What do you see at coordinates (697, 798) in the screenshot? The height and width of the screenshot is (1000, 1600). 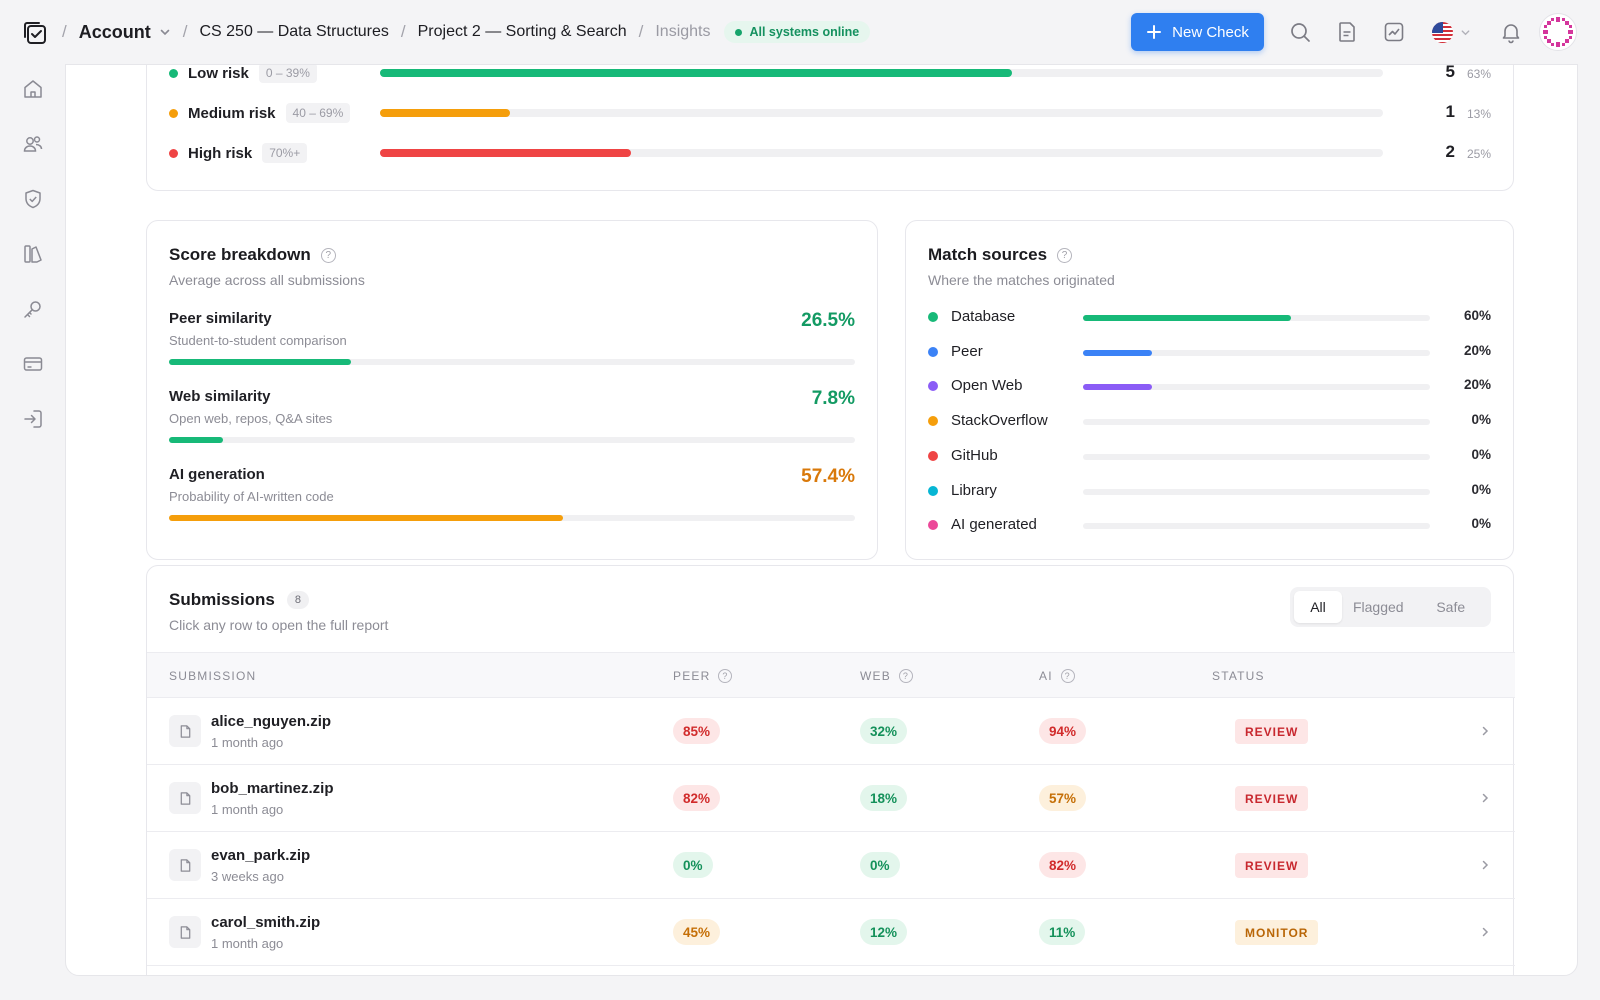 I see `peer-score-pill: 82%` at bounding box center [697, 798].